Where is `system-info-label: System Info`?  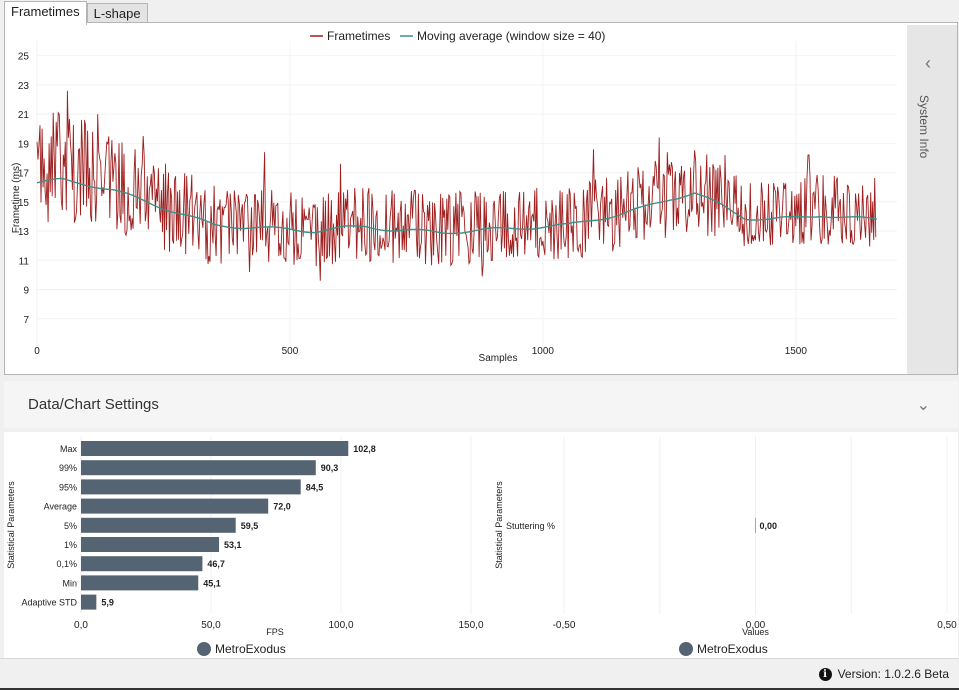 system-info-label: System Info is located at coordinates (924, 127).